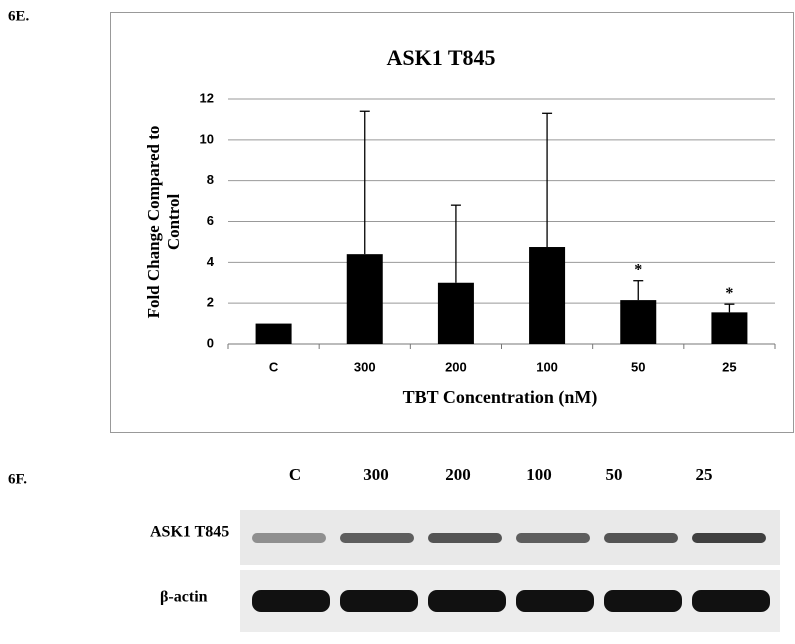 The width and height of the screenshot is (795, 644). What do you see at coordinates (456, 366) in the screenshot?
I see `x-tick-label: 200` at bounding box center [456, 366].